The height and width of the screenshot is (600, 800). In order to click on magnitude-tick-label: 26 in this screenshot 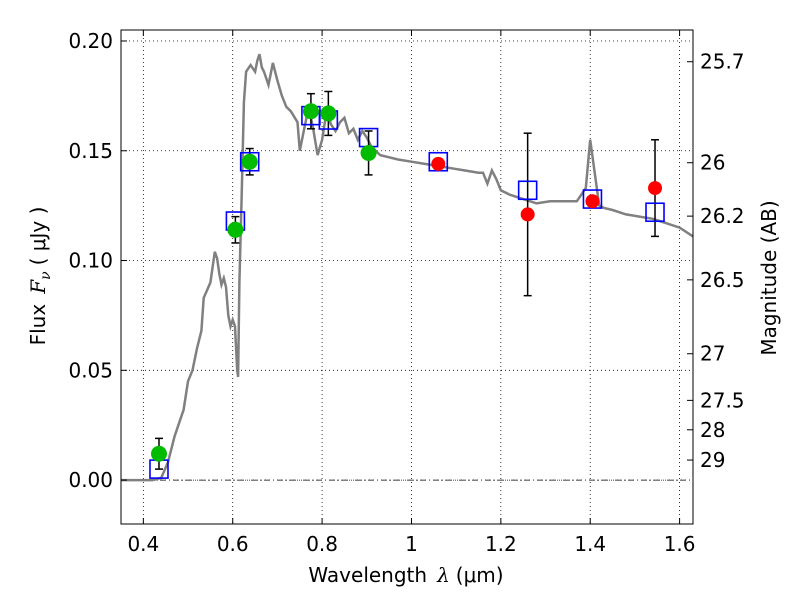, I will do `click(712, 163)`.